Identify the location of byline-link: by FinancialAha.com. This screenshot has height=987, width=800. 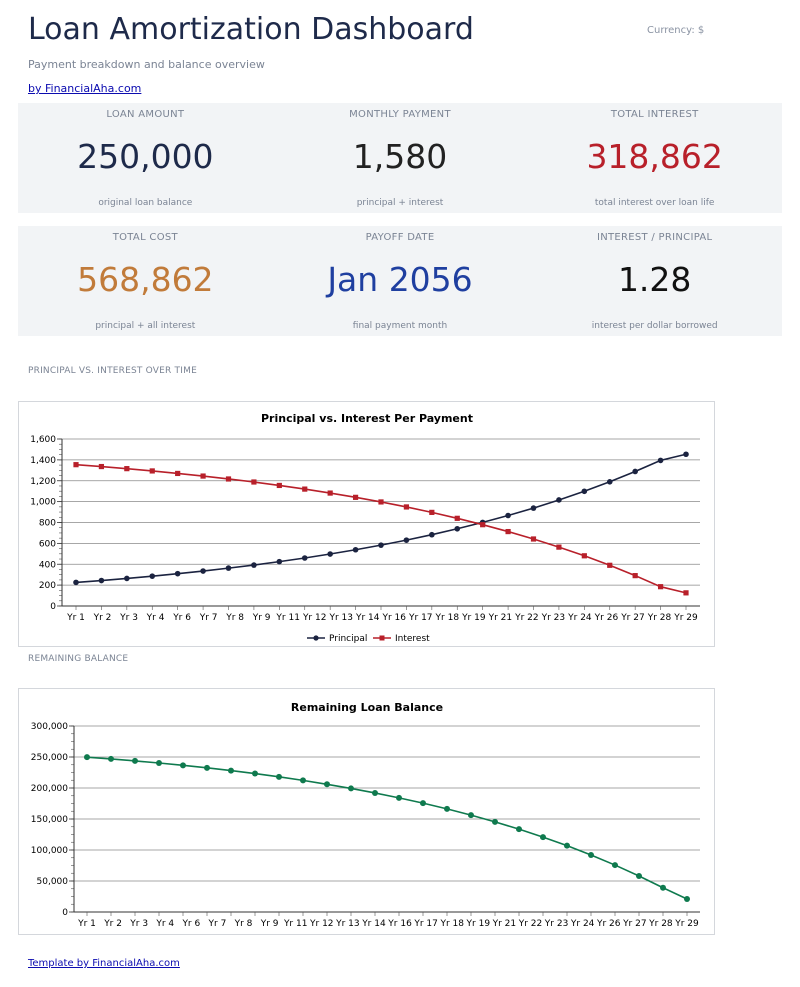
(85, 88).